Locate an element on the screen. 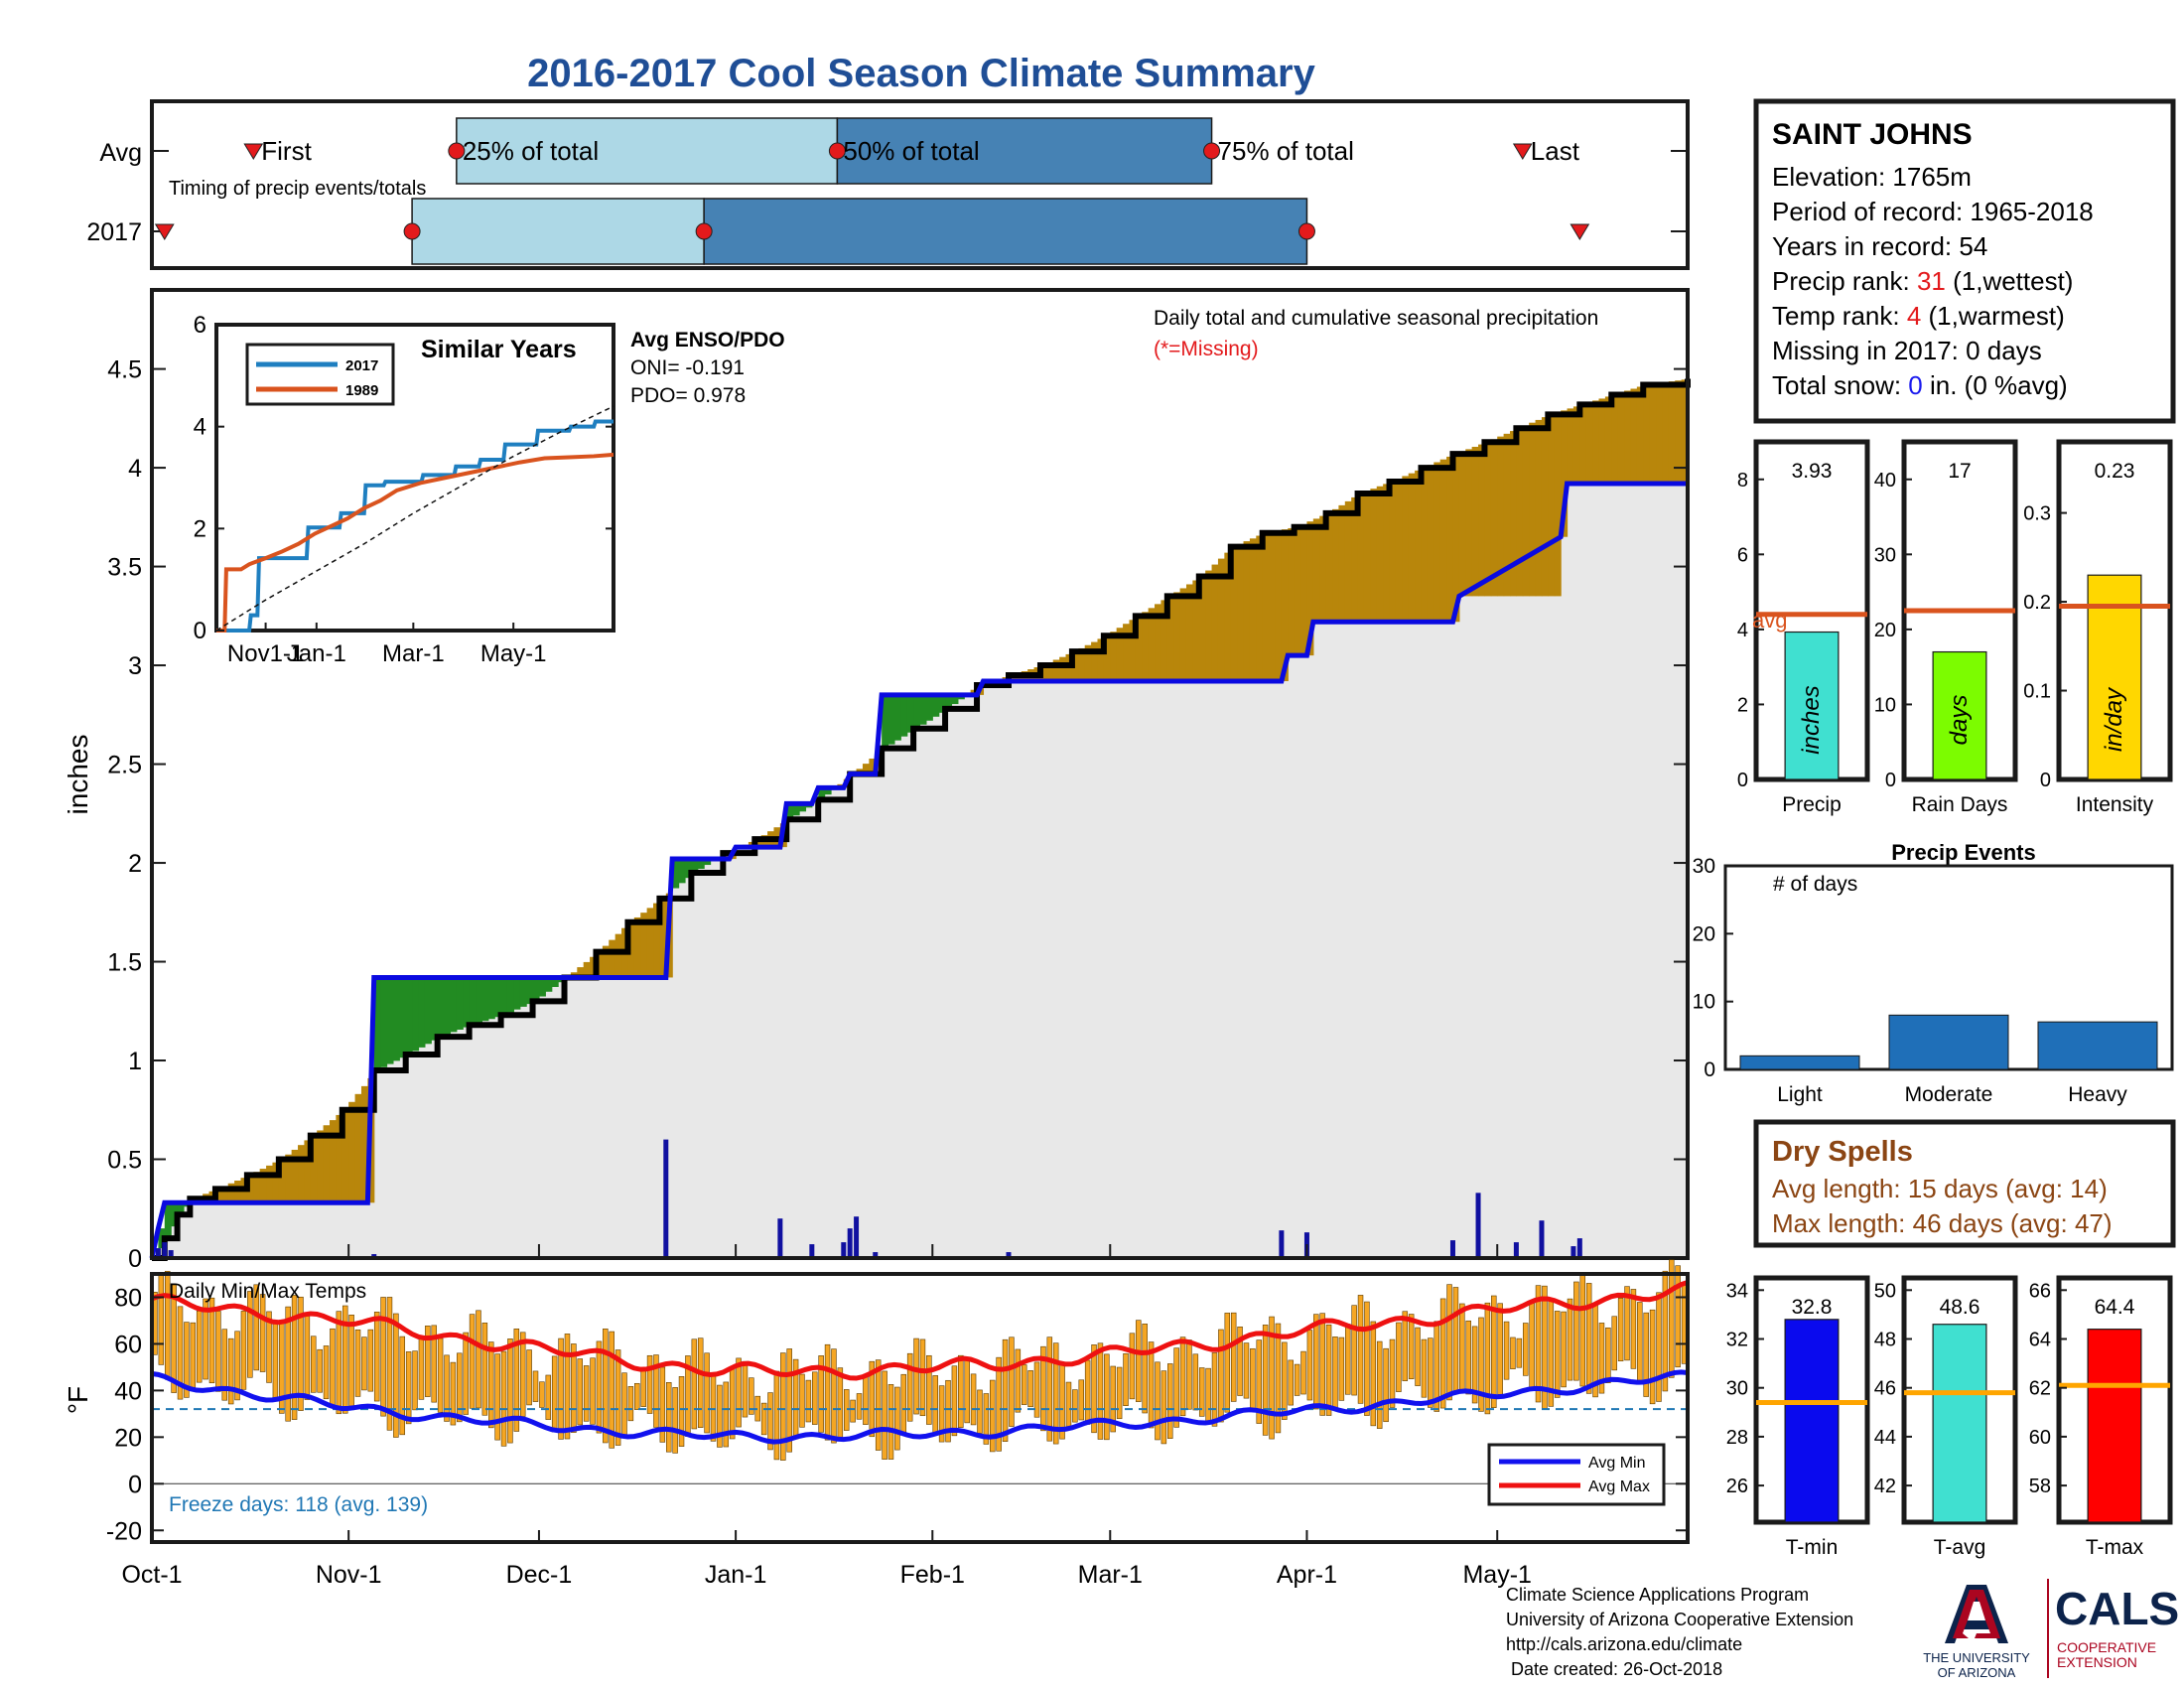 The image size is (2184, 1688). university-of-arizona-logo: THE UNIVERSITY OF ARIZONA is located at coordinates (1976, 1632).